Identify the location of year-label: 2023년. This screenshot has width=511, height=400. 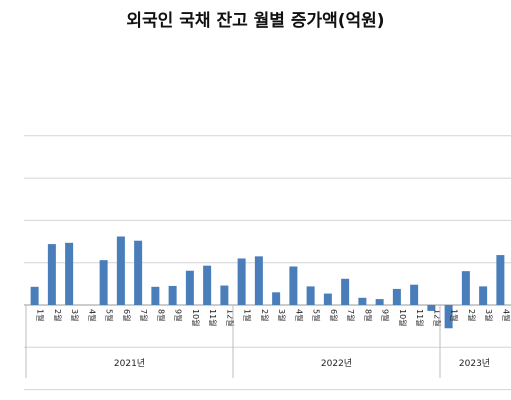
(474, 363).